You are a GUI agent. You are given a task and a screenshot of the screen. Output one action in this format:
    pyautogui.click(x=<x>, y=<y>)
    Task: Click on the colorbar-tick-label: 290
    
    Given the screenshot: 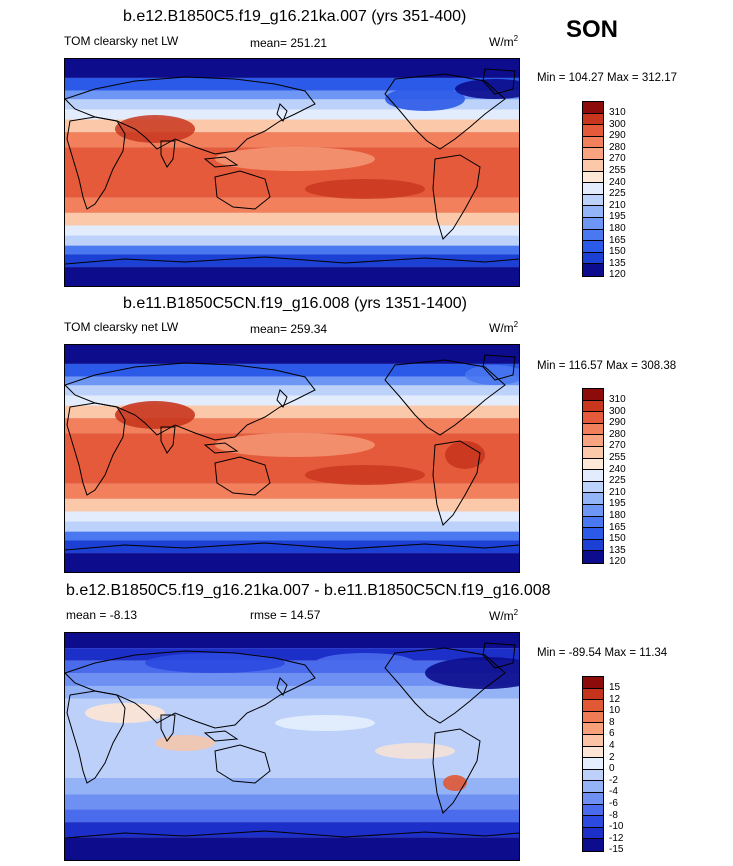 What is the action you would take?
    pyautogui.click(x=617, y=136)
    